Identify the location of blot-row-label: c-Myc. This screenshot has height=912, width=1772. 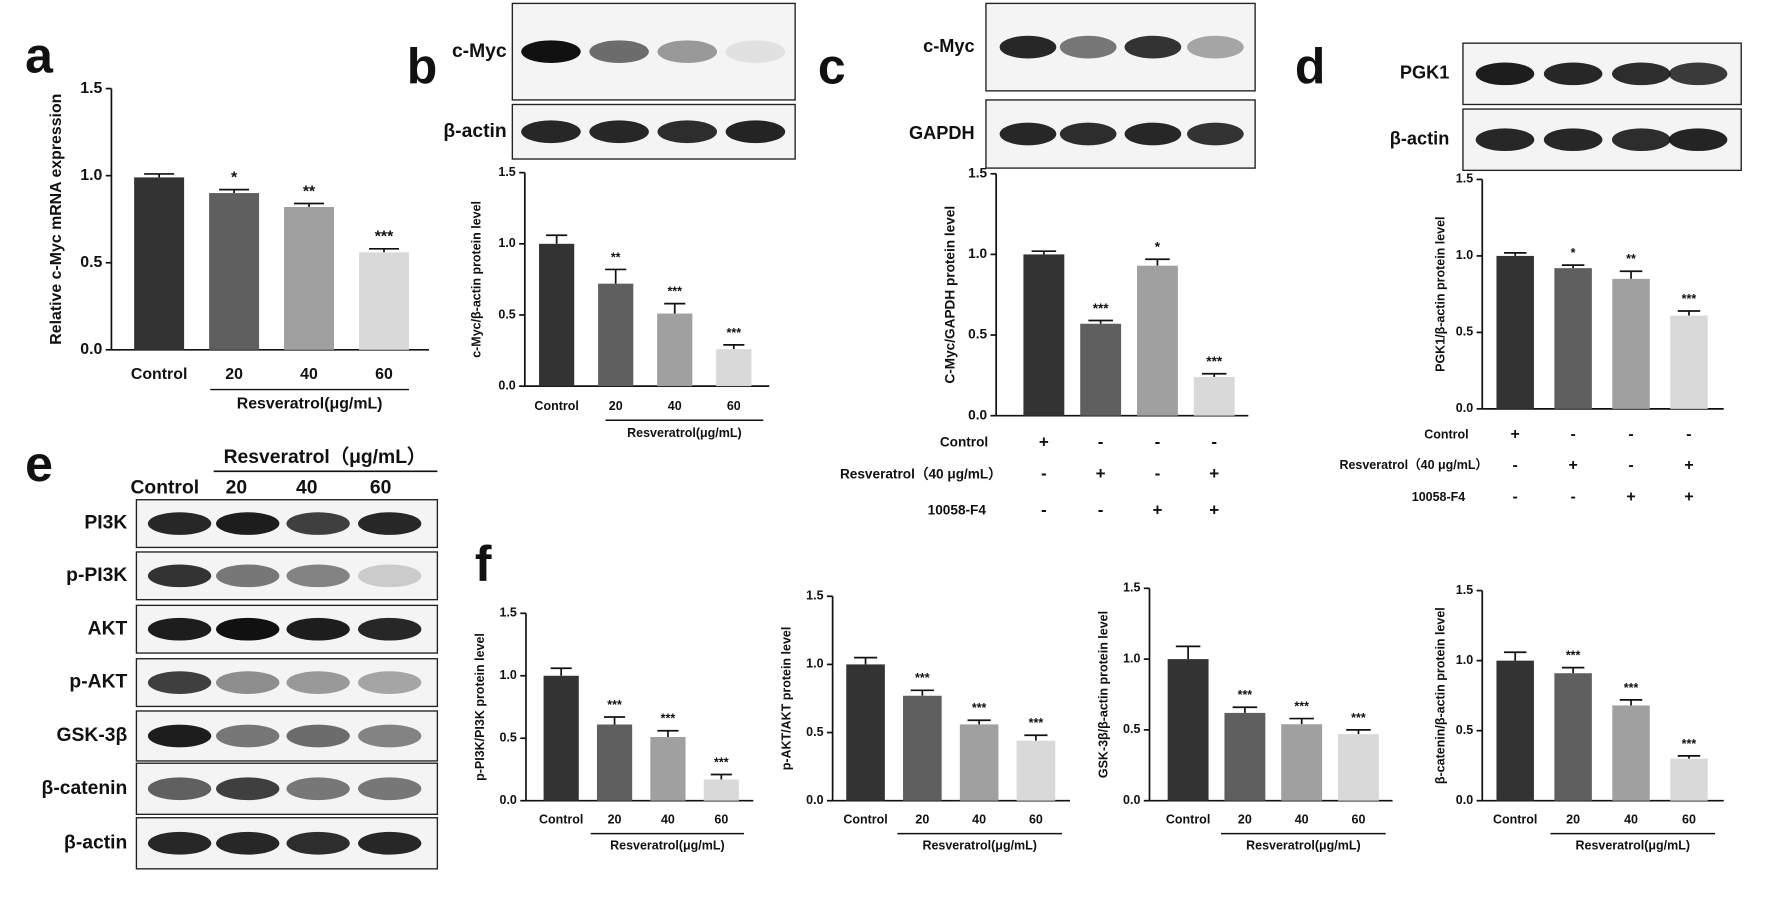
(948, 46).